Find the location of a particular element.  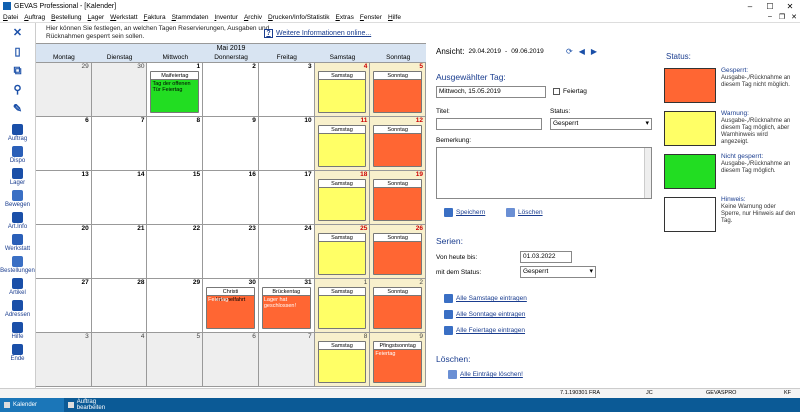

calendar-day: 31 Brückentag Lager hat geschlossen! is located at coordinates (286, 305).